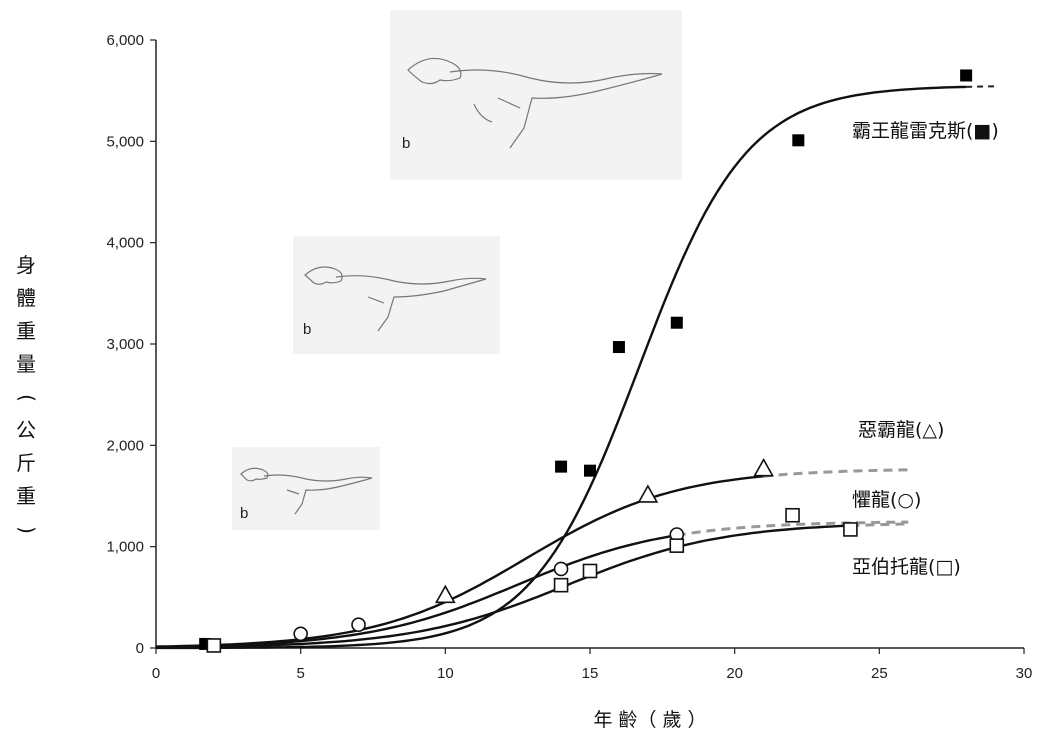  What do you see at coordinates (925, 131) in the screenshot?
I see `series-label-tyrannosaurus: 霸王龍雷克斯(■)` at bounding box center [925, 131].